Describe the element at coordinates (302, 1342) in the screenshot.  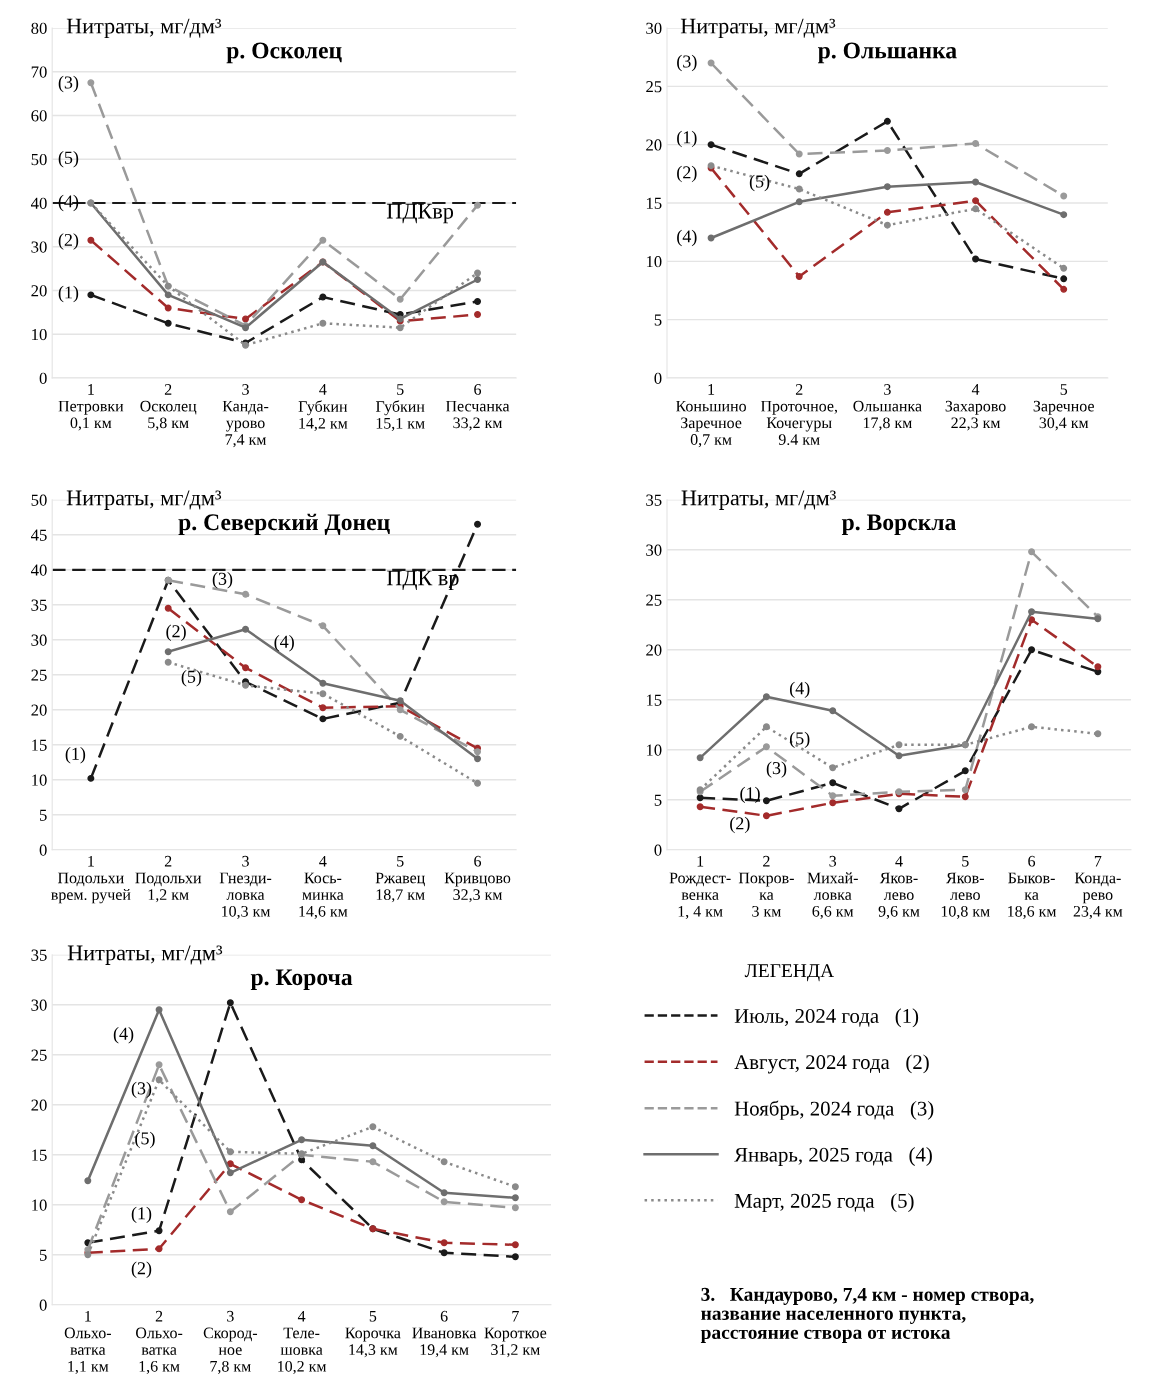
I see `x-tick-label: 4 Теле- шовка 10,2 км` at that location.